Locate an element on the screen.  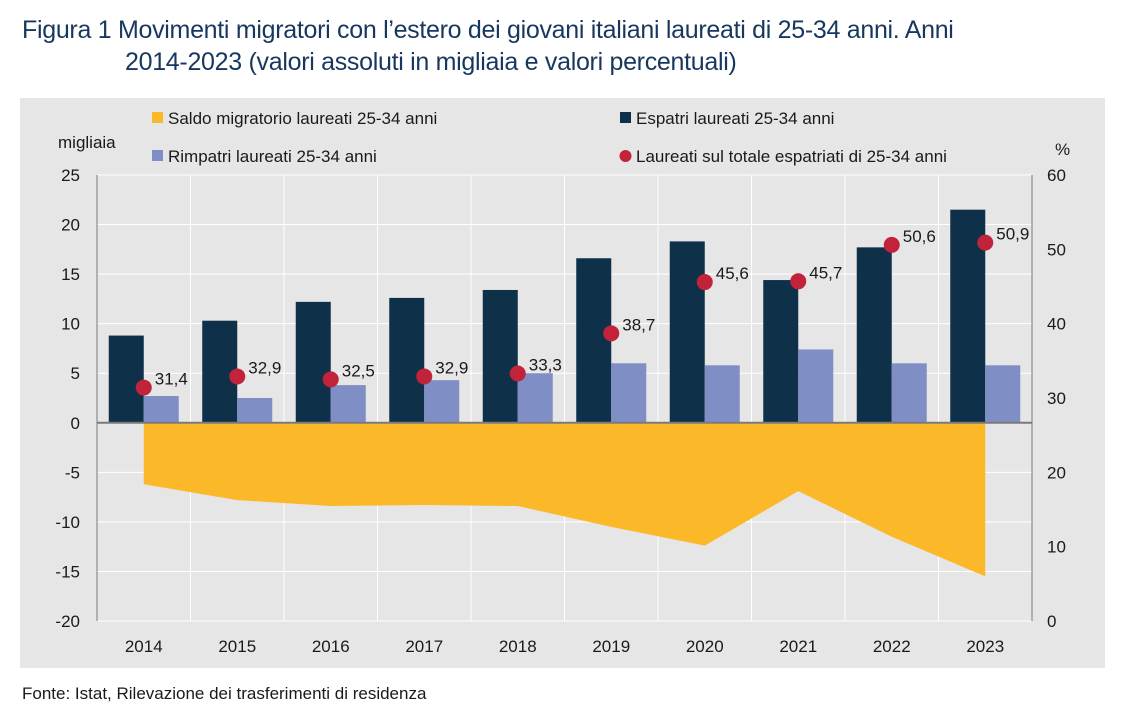
right-tick-label: 0 is located at coordinates (1051, 621).